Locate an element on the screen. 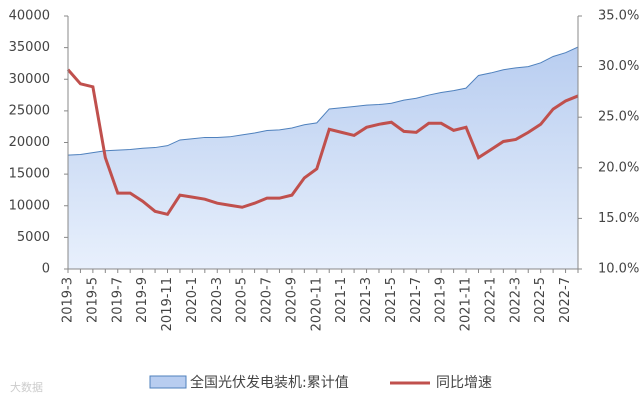 The height and width of the screenshot is (402, 644). x-tick-label: 2020-7 is located at coordinates (267, 300).